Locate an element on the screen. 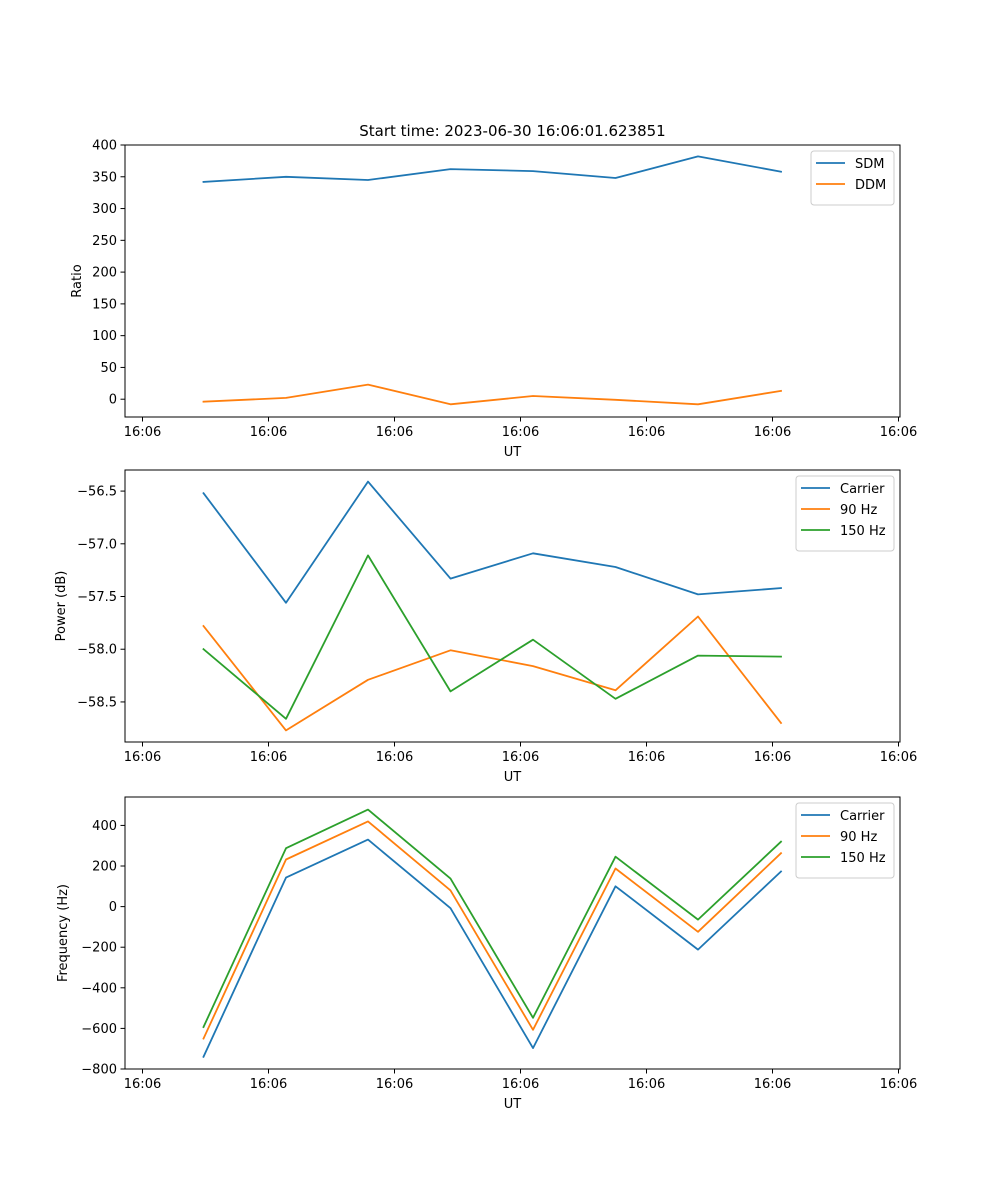  y-tick-label: 50 is located at coordinates (108, 368).